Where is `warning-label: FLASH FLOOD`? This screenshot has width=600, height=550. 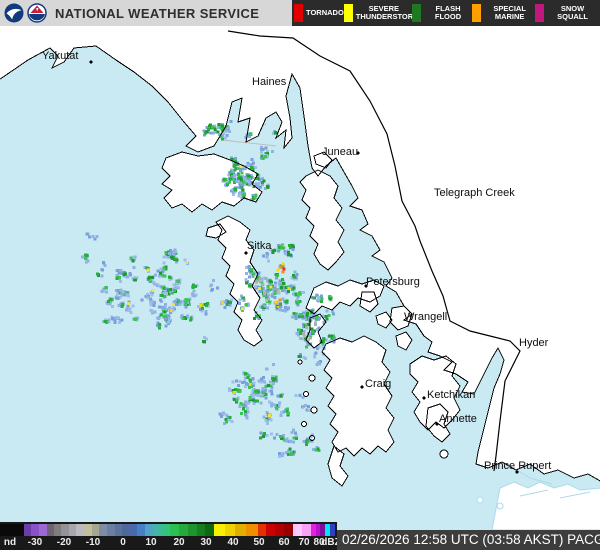 warning-label: FLASH FLOOD is located at coordinates (448, 12).